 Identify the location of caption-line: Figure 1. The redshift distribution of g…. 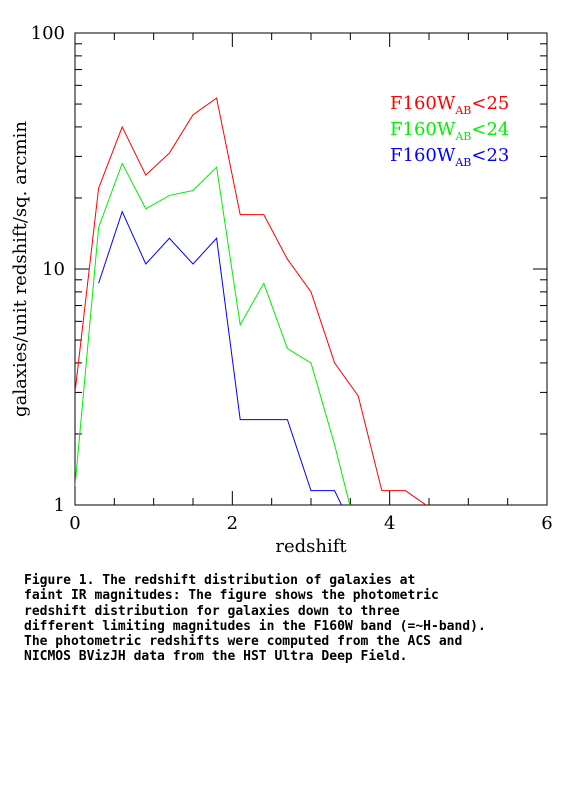
(220, 580).